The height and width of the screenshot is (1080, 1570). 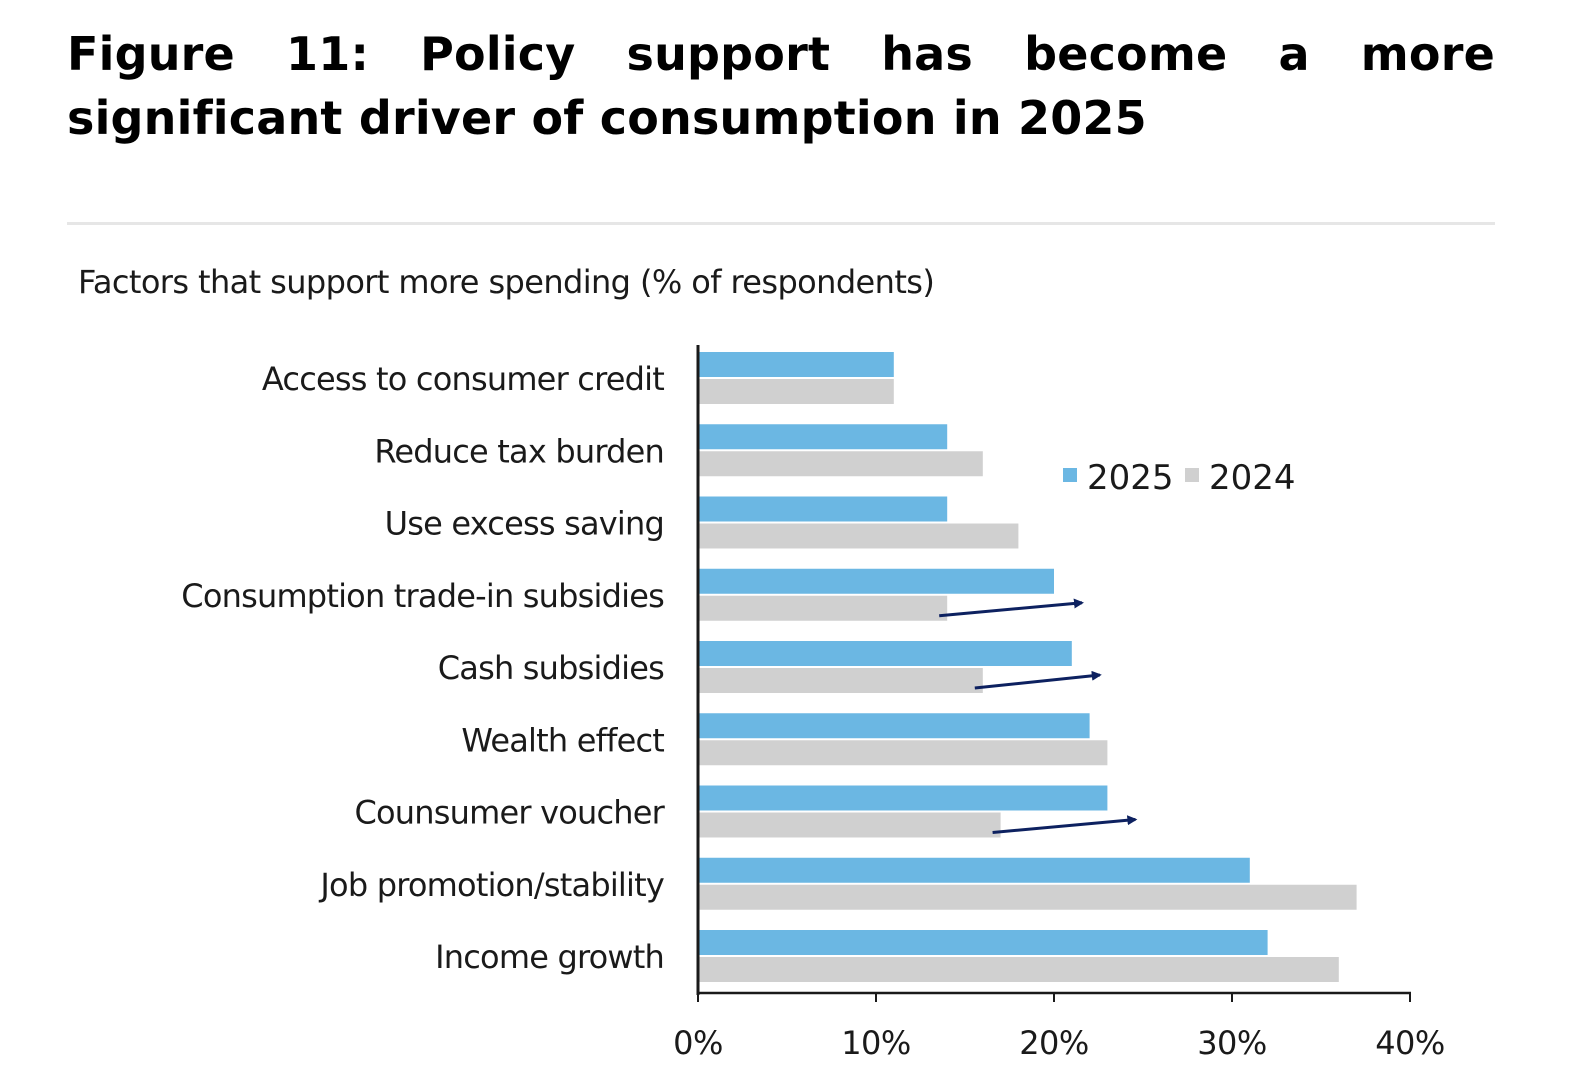 I want to click on x-tick-label: 20%, so click(x=1054, y=1043).